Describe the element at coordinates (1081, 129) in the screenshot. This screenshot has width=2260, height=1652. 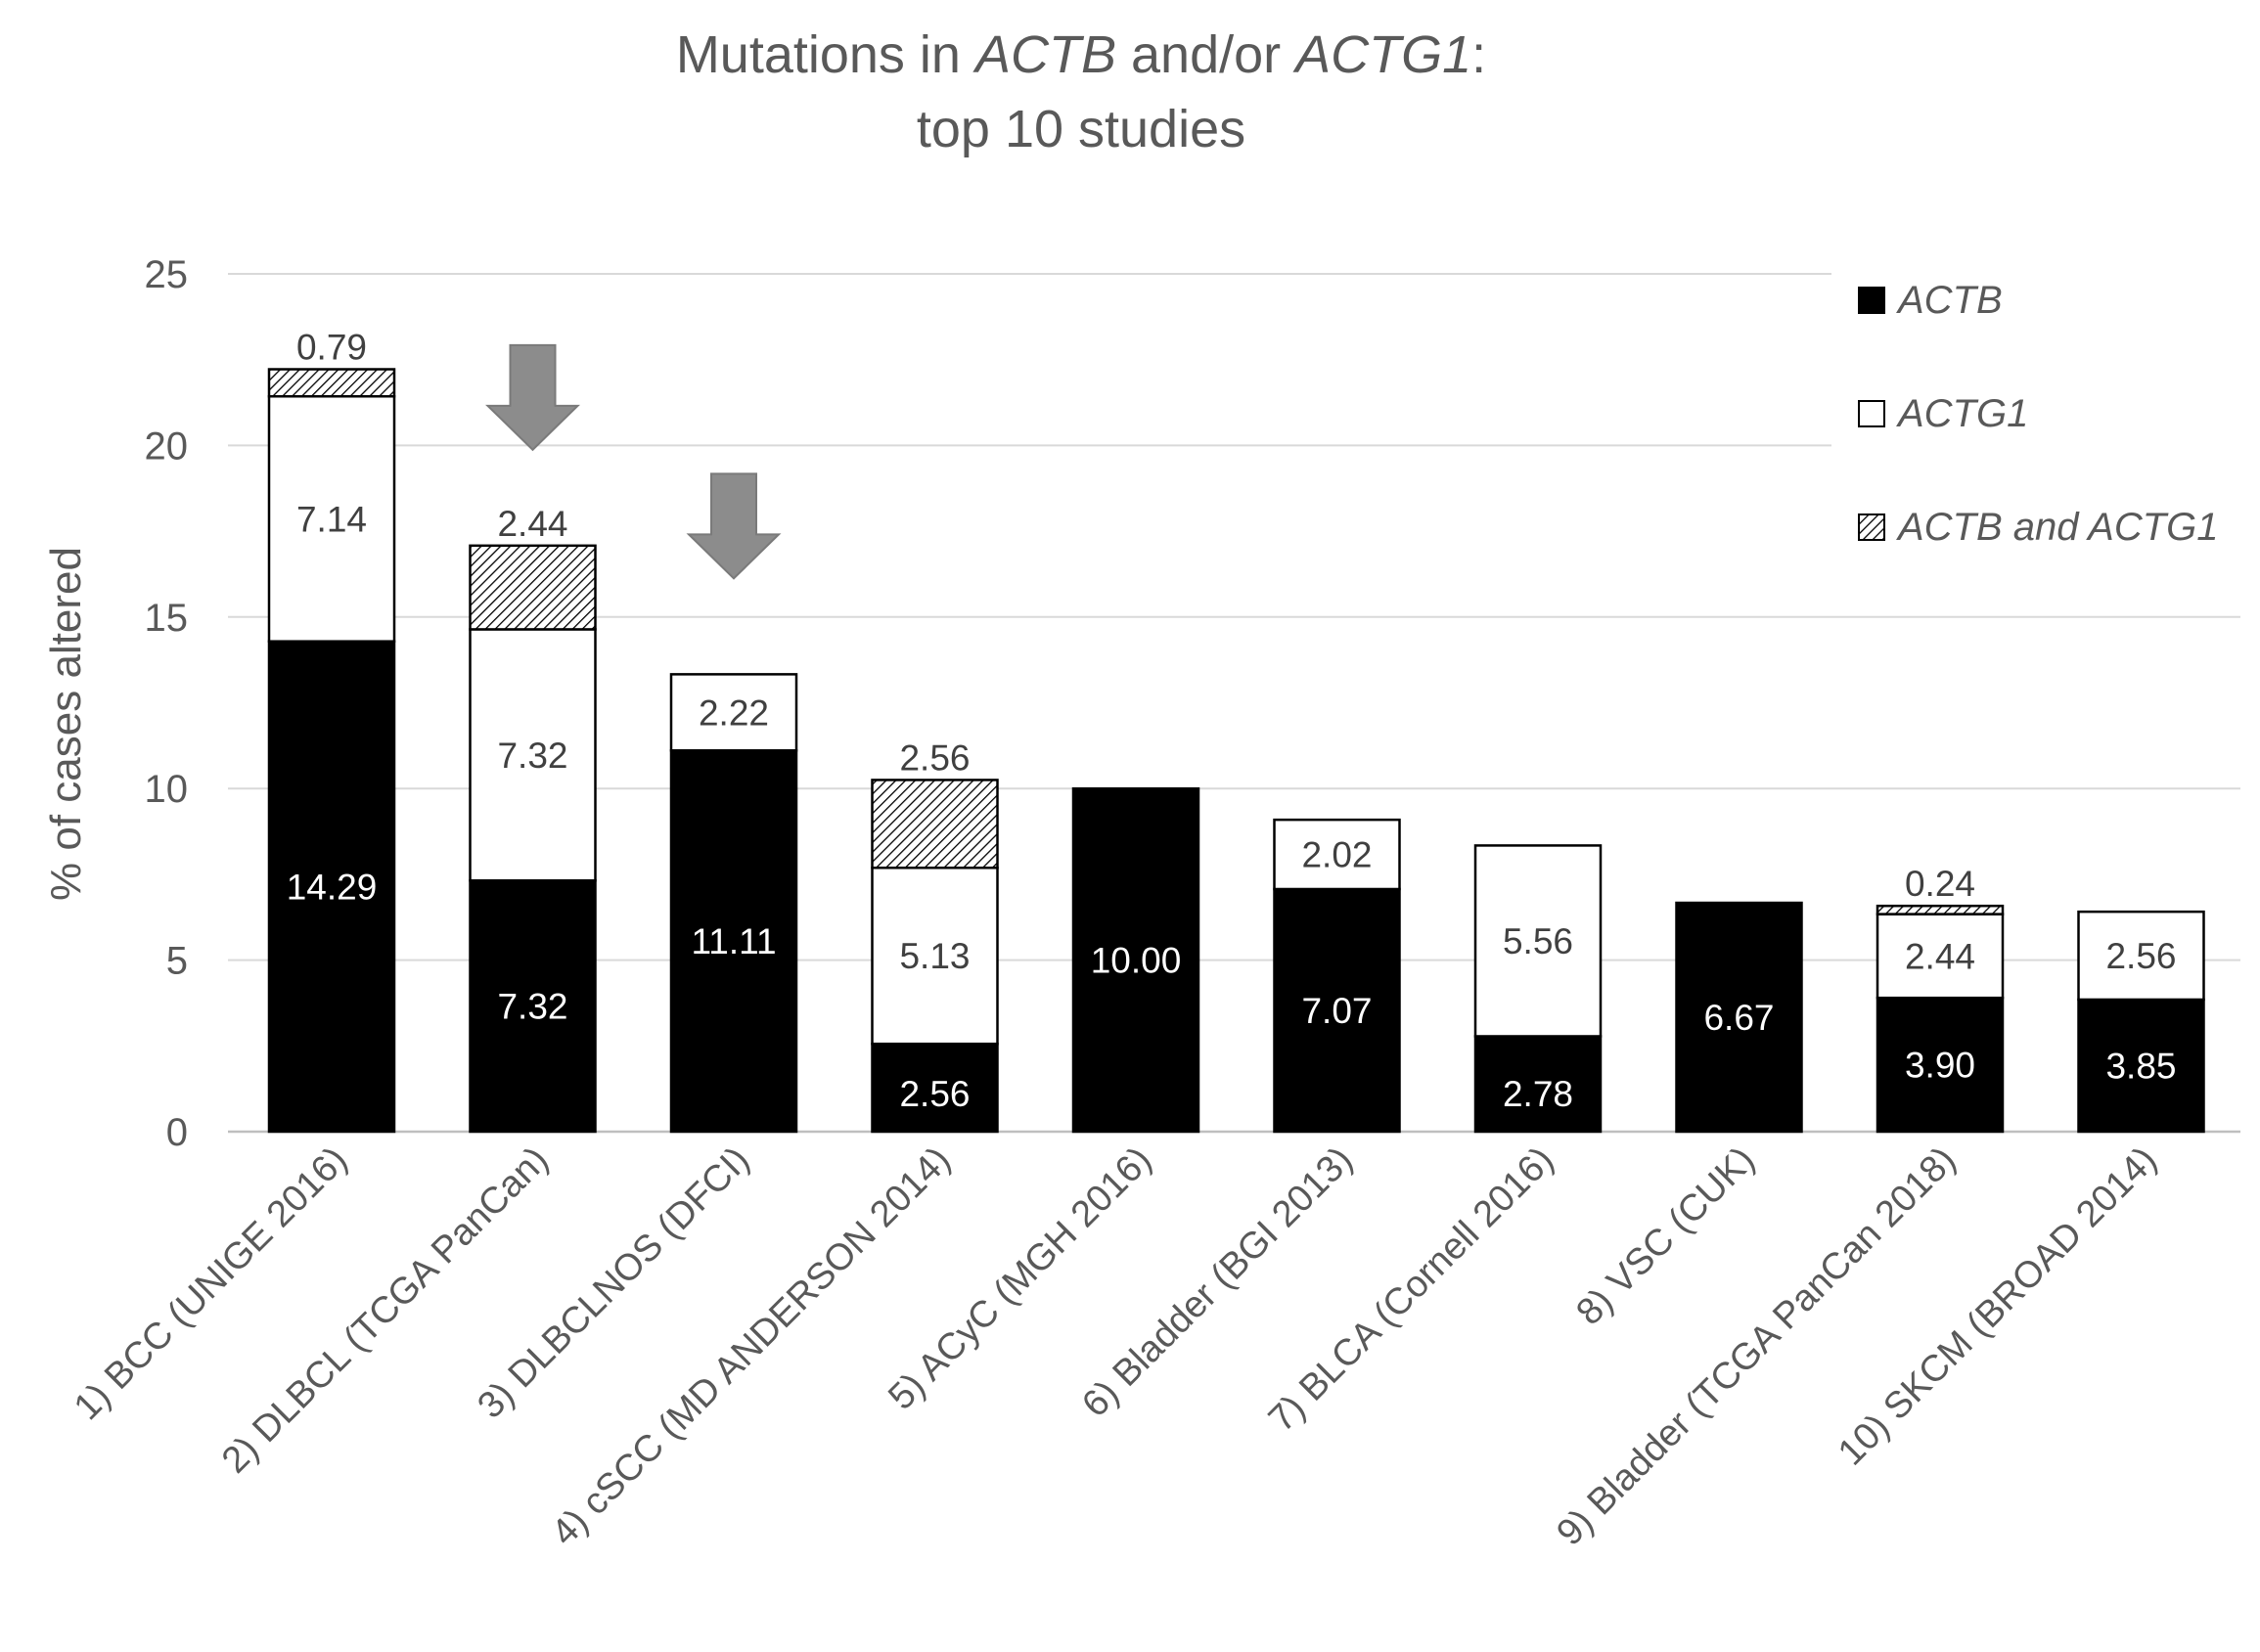
I see `chart-title-line2: top 10 studies` at that location.